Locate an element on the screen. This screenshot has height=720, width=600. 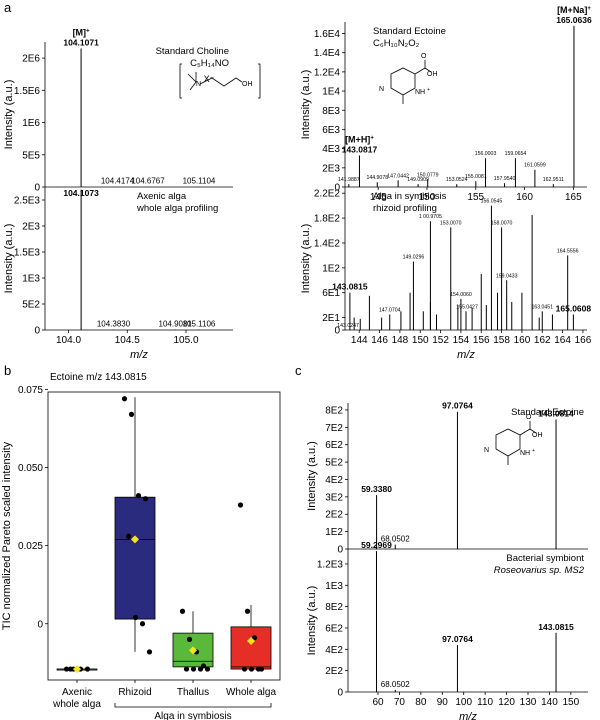
x-tick-label: 120 is located at coordinates (506, 702).